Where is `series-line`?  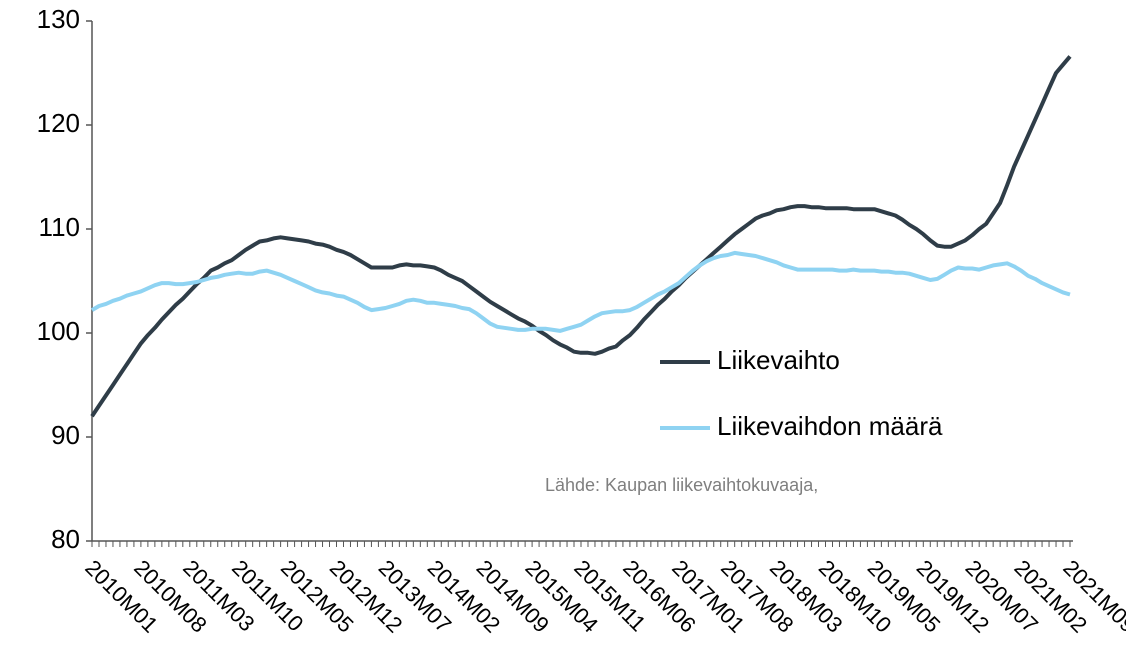
series-line is located at coordinates (580, 291).